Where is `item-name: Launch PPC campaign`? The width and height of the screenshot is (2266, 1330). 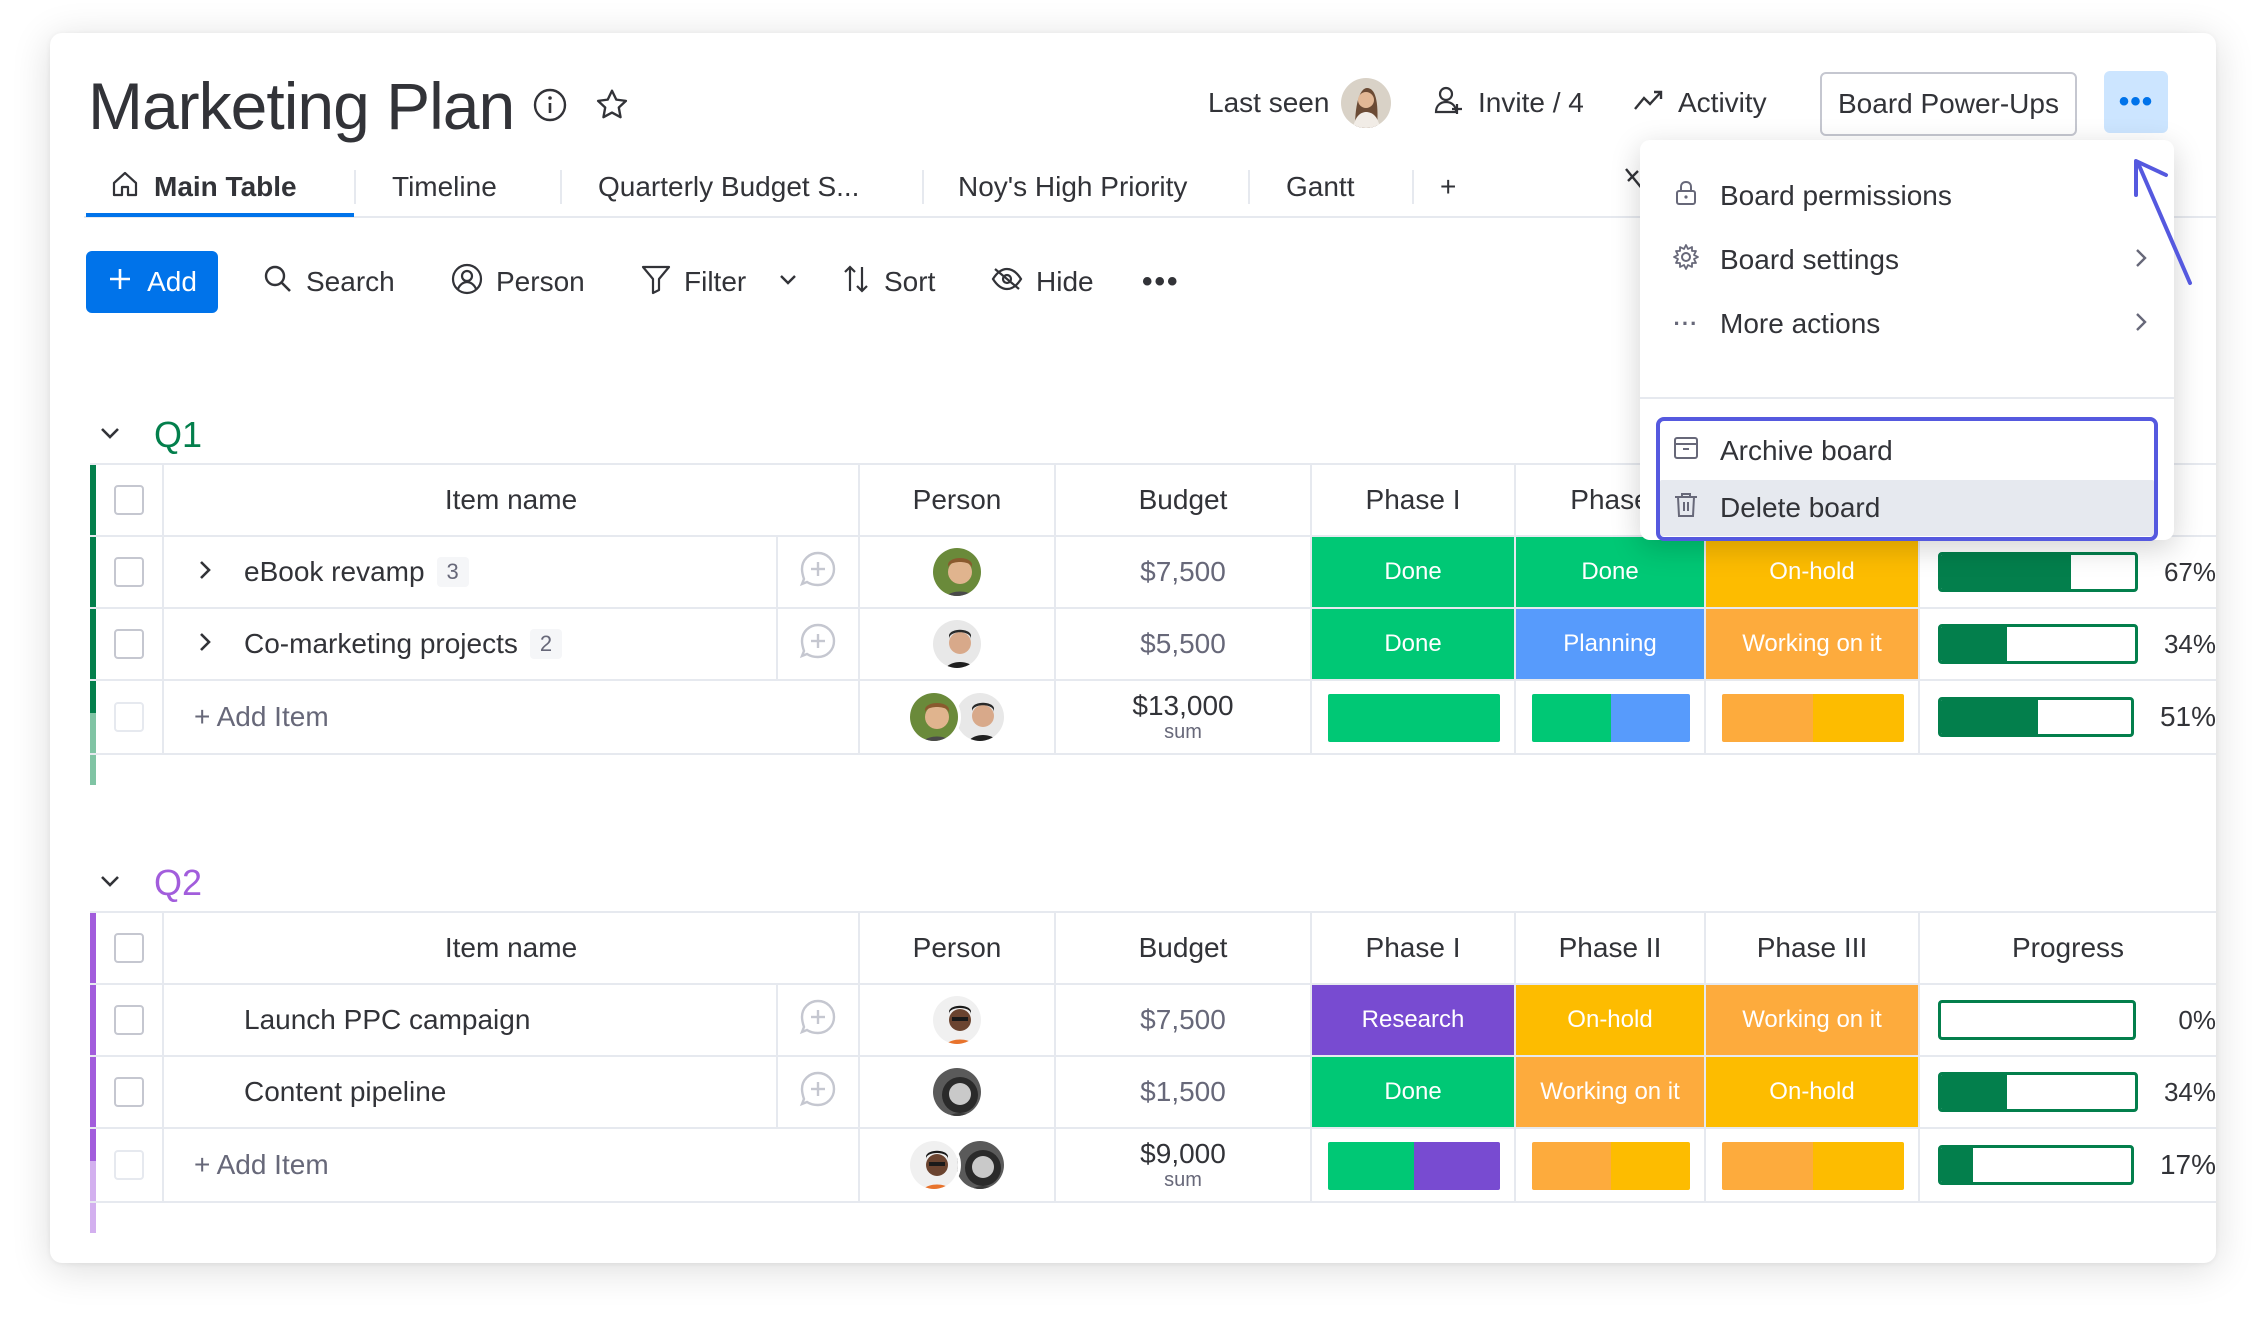 item-name: Launch PPC campaign is located at coordinates (387, 1019).